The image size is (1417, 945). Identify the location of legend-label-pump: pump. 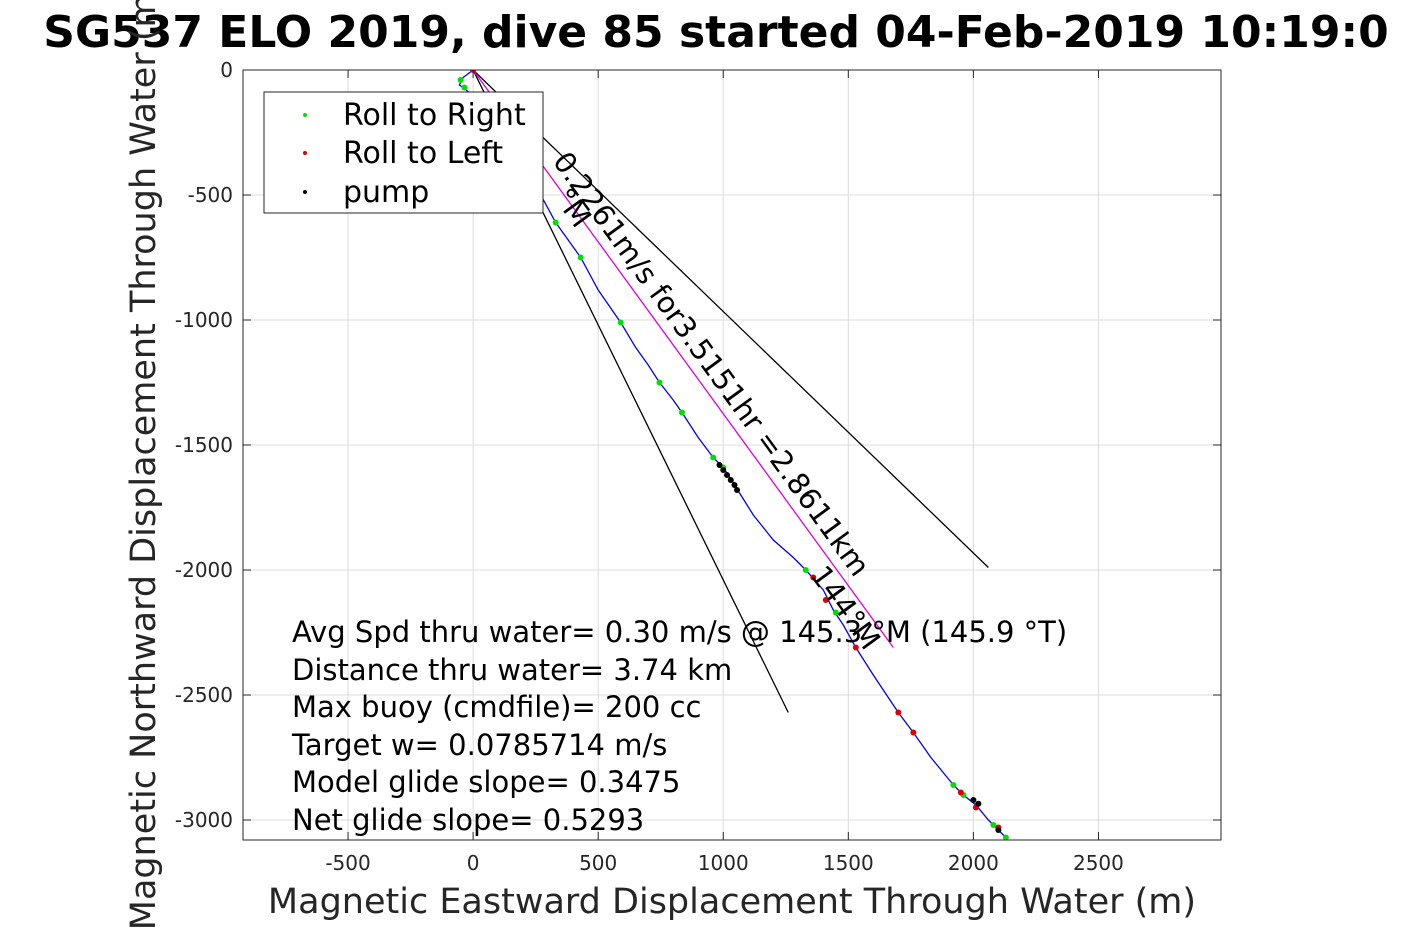
(386, 192).